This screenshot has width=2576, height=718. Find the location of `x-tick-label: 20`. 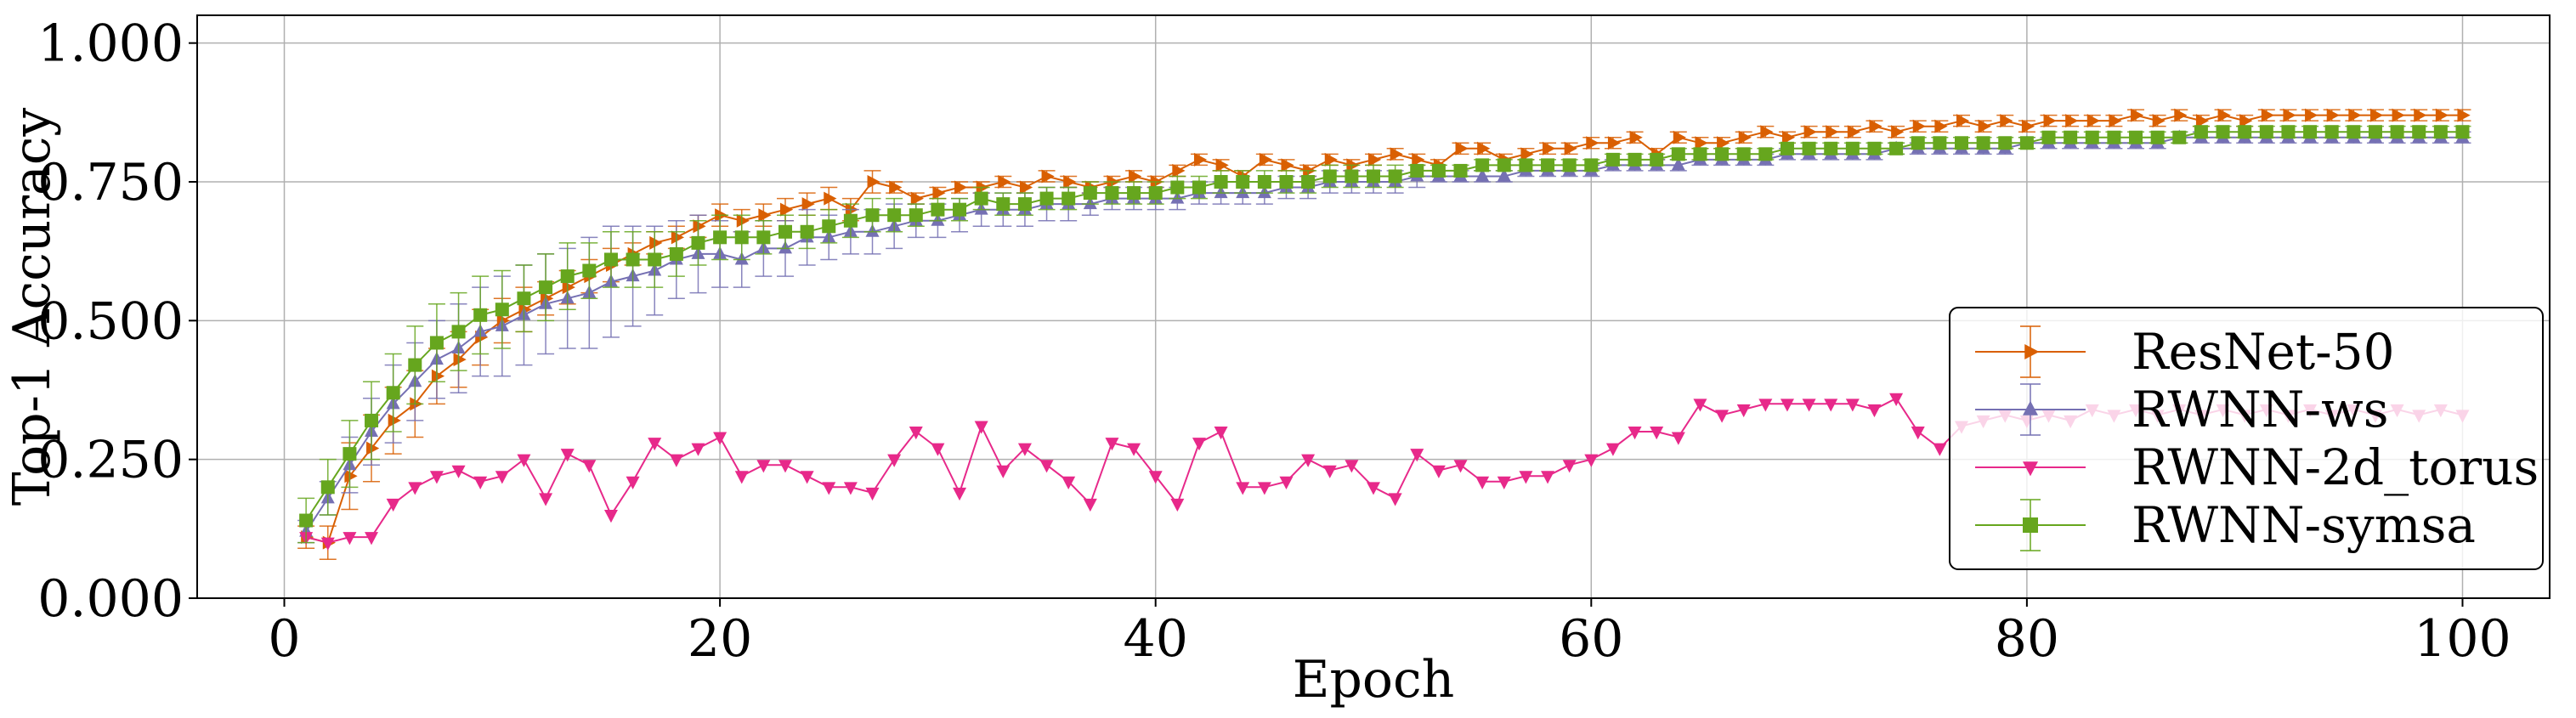

x-tick-label: 20 is located at coordinates (720, 639).